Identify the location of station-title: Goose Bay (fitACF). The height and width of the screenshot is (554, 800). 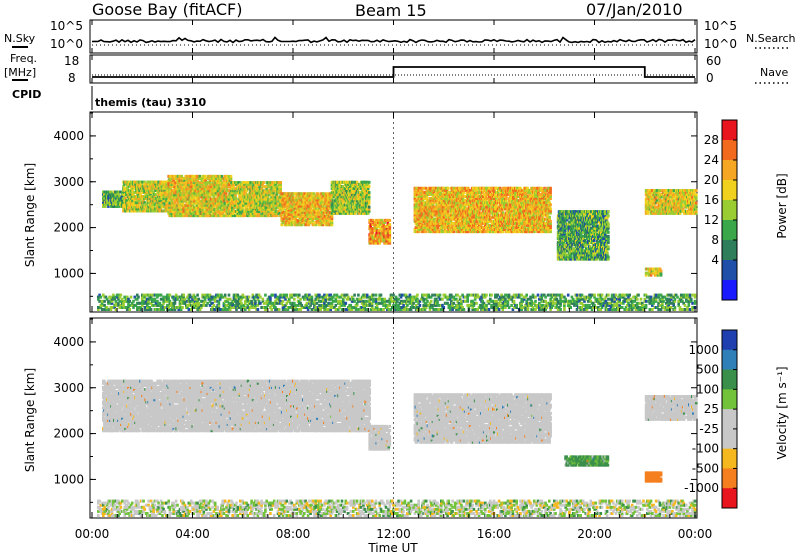
(167, 9).